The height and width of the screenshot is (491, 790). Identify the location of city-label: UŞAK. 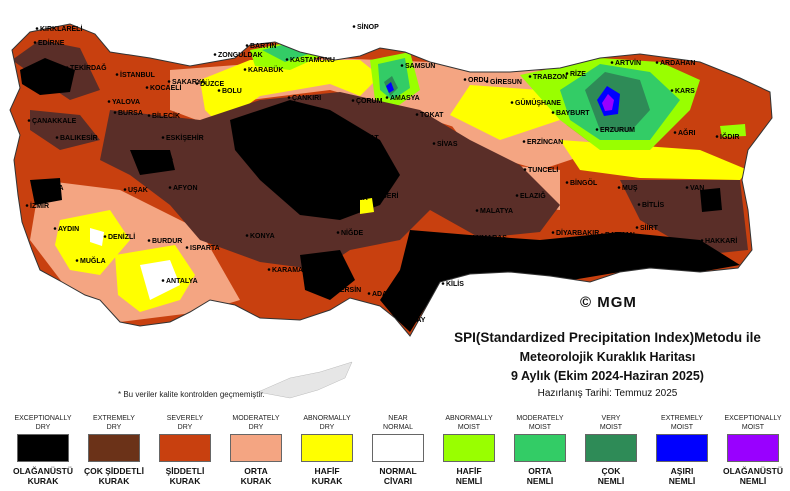
(138, 190).